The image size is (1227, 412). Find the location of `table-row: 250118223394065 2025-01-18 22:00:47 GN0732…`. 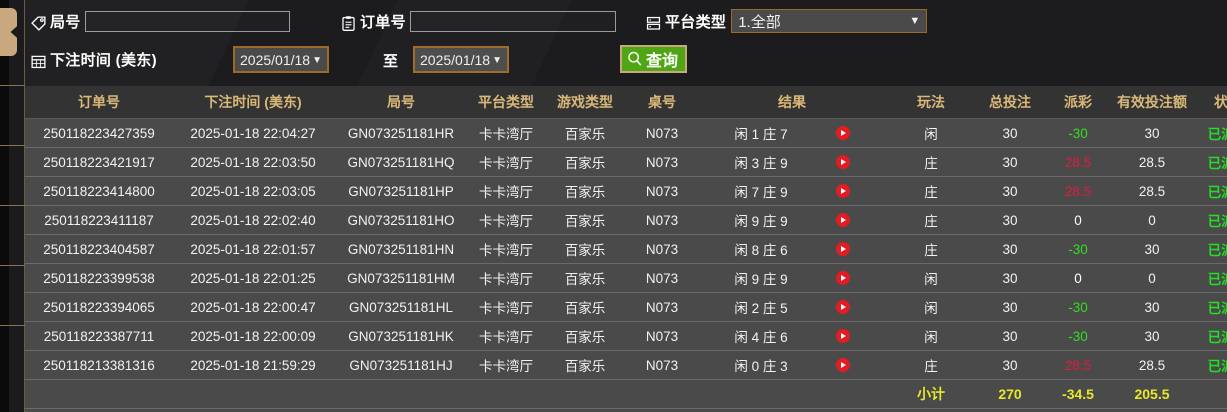

table-row: 250118223394065 2025-01-18 22:00:47 GN0732… is located at coordinates (626, 307).